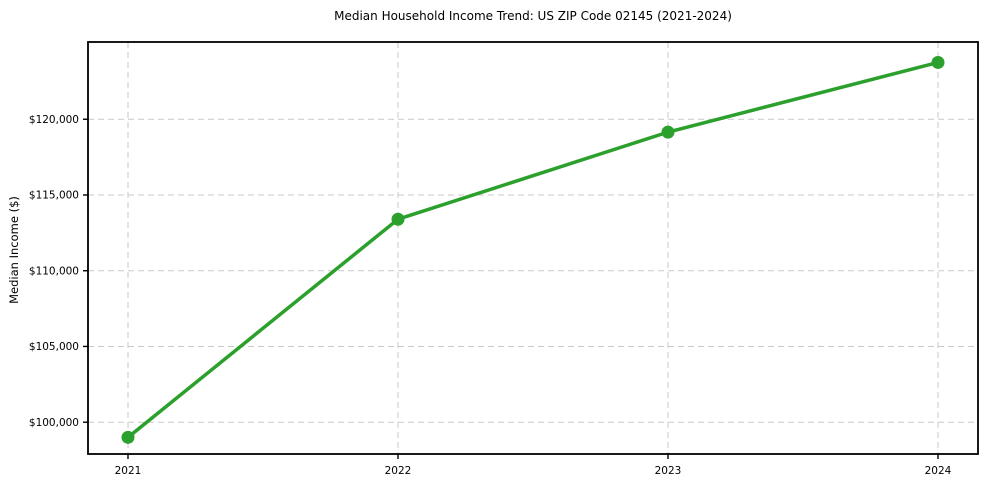 The width and height of the screenshot is (989, 490). I want to click on y-tick-label: $110,000, so click(54, 271).